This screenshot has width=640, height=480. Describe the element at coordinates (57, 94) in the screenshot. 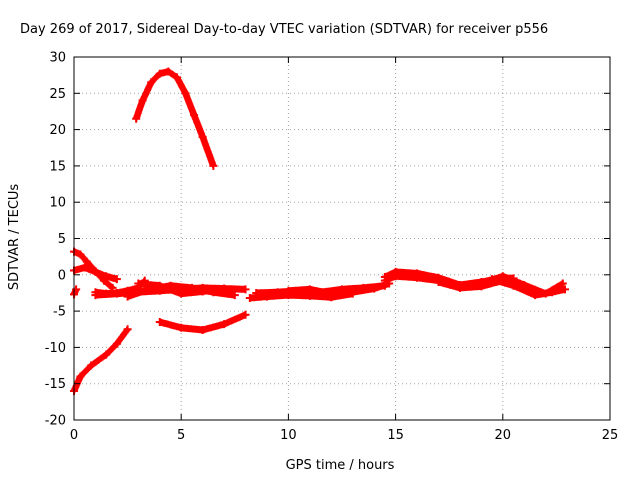

I see `y-tick-label: 25` at that location.